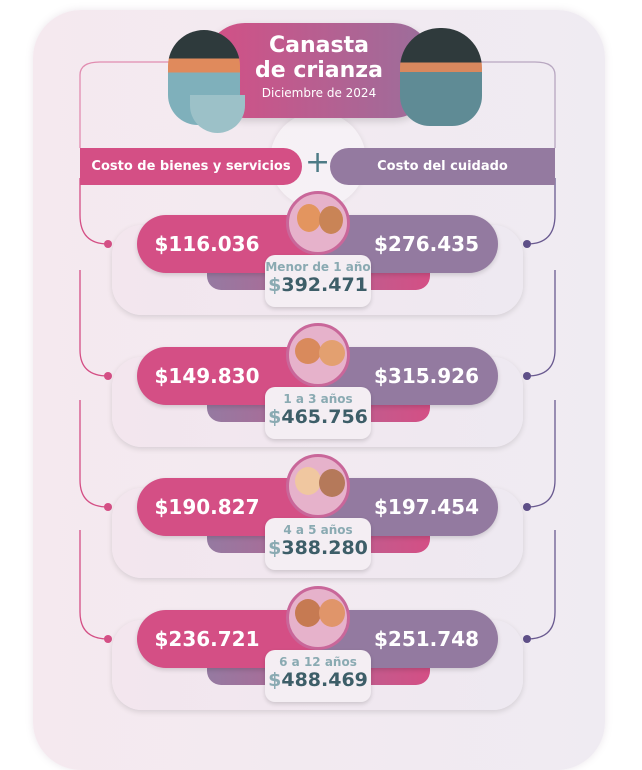 The width and height of the screenshot is (642, 770). Describe the element at coordinates (318, 355) in the screenshot. I see `toddler-avatar` at that location.